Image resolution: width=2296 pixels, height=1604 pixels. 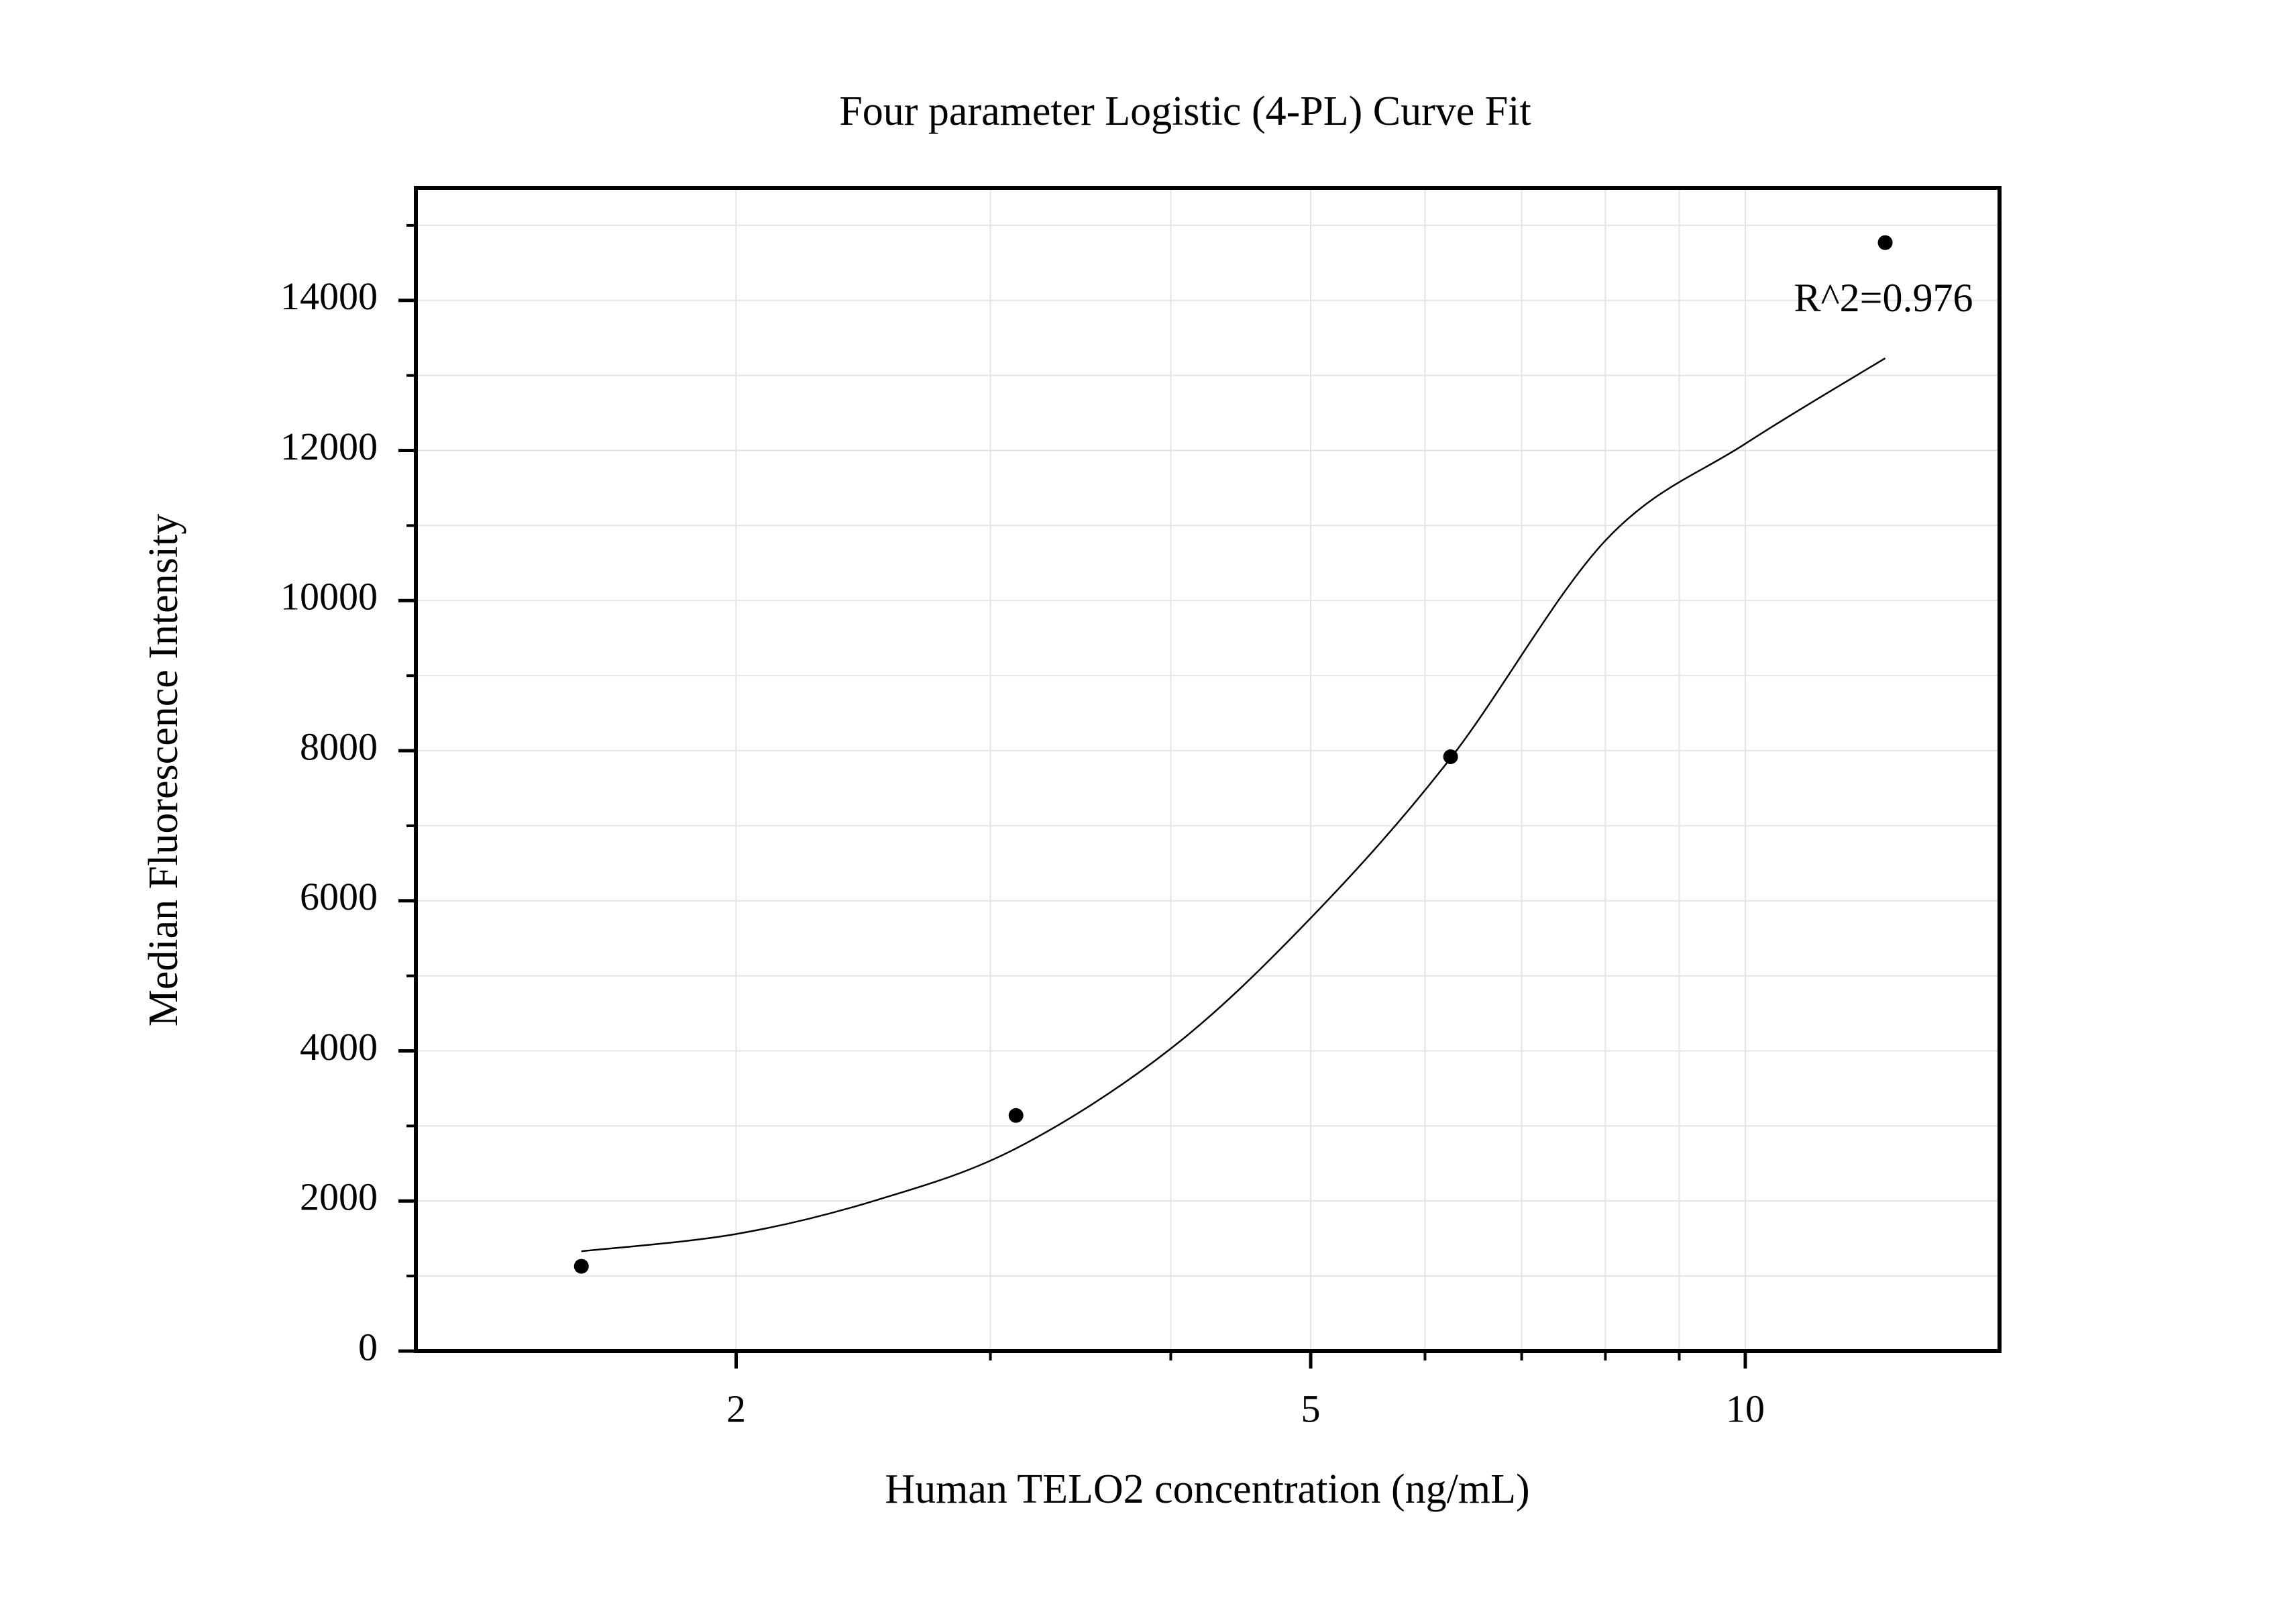 I want to click on y-axis-label: Median Fluorescence Intensity, so click(x=163, y=770).